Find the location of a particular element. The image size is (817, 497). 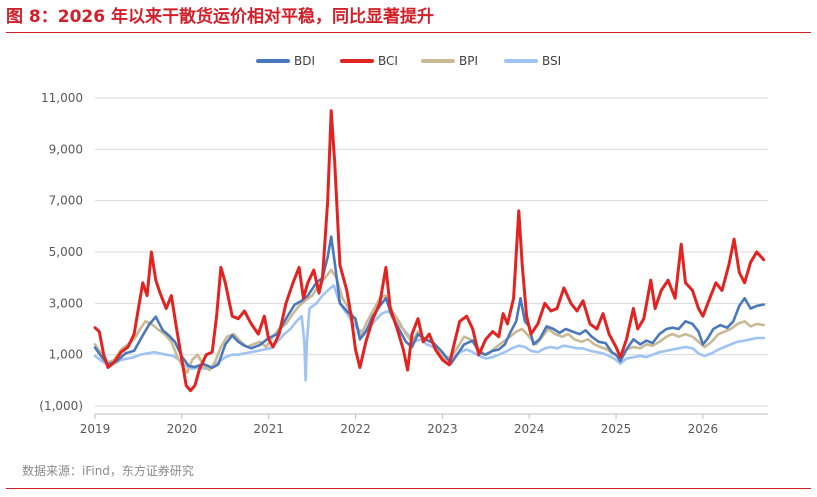

x-tick-label: 2025 is located at coordinates (616, 429).